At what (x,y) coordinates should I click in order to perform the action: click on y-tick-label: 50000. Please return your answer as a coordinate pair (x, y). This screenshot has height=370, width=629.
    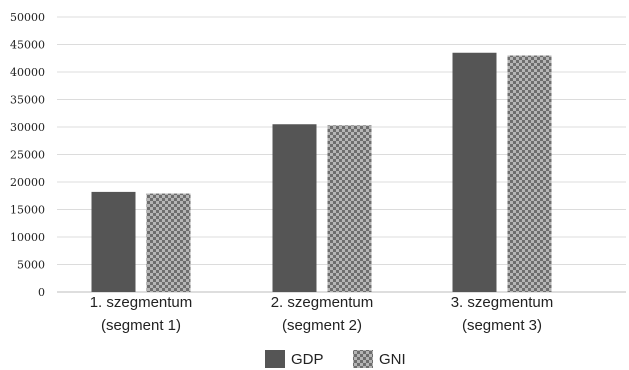
    Looking at the image, I should click on (27, 17).